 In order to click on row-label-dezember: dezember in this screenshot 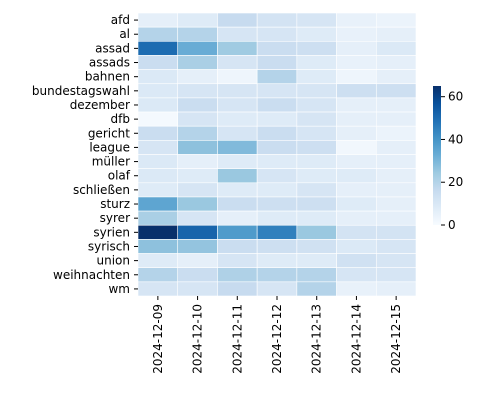, I will do `click(100, 105)`.